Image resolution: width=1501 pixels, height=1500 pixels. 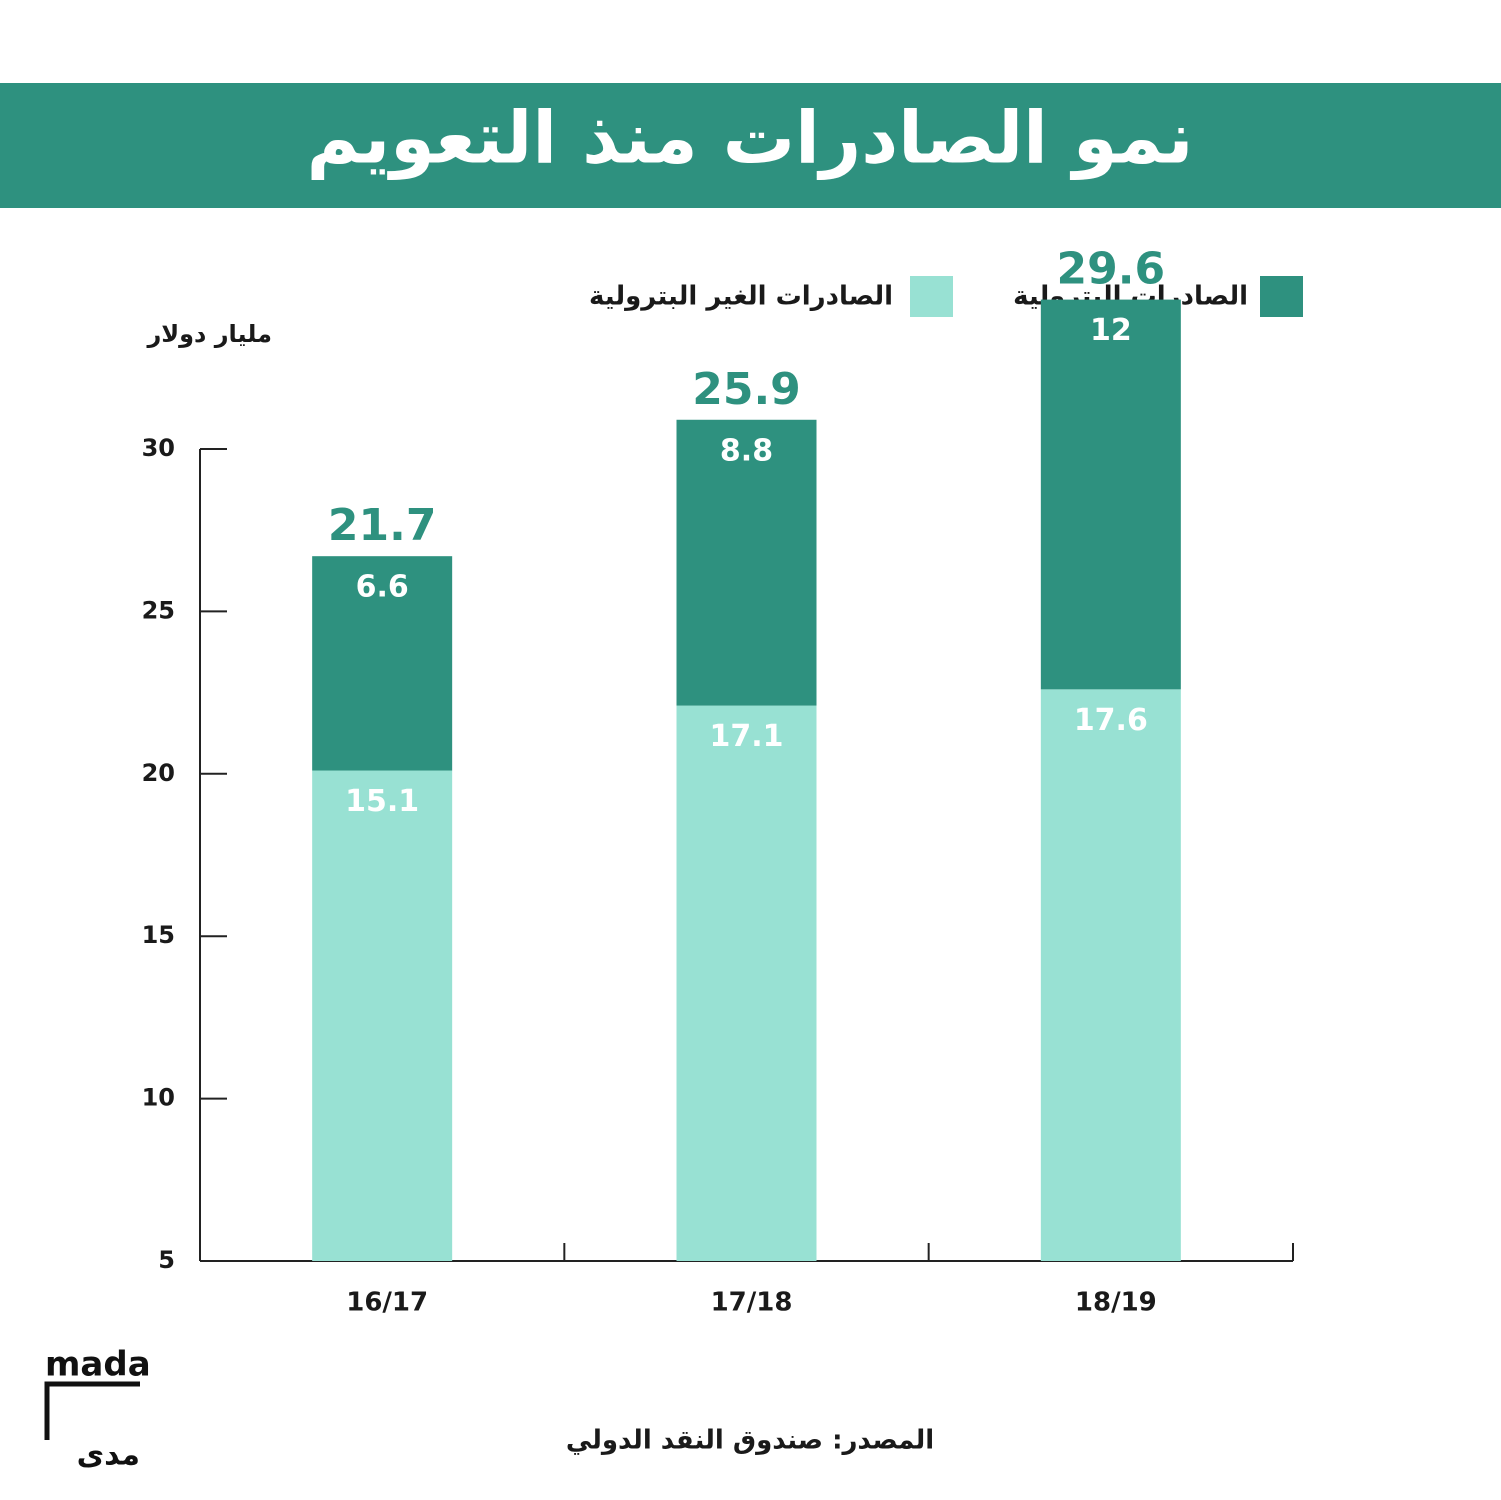 I want to click on total-label: 29.6, so click(x=1111, y=269).